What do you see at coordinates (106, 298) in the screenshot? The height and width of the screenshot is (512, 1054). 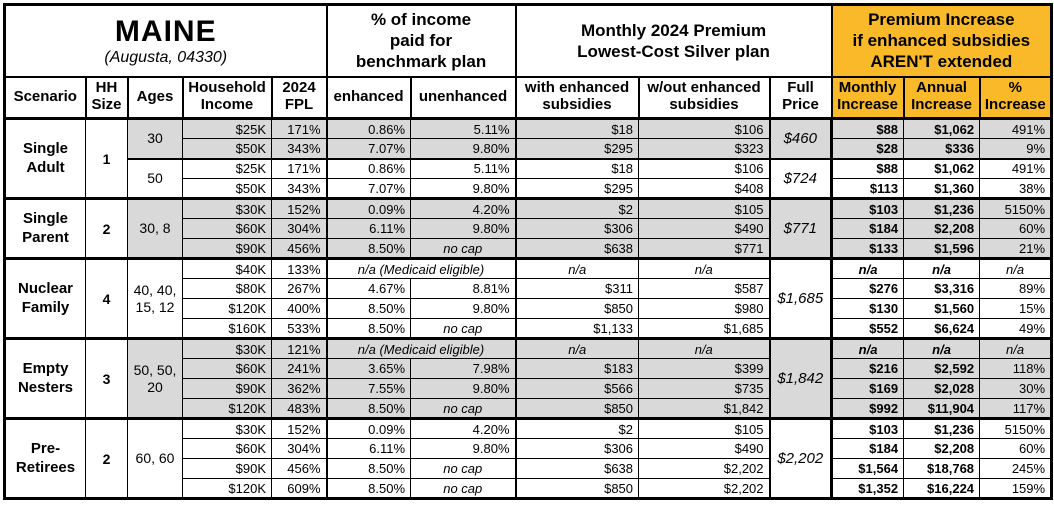 I see `hh-size-cell: 4` at bounding box center [106, 298].